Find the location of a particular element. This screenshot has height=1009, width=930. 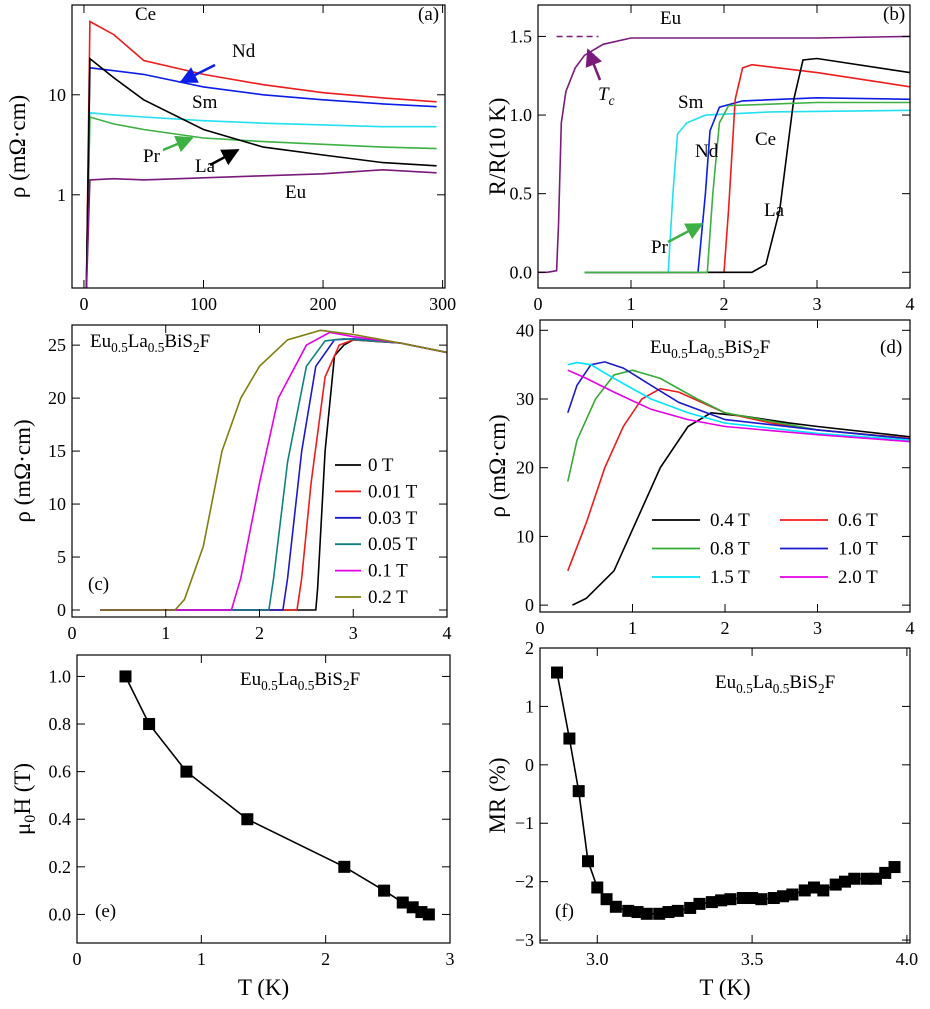

panel-label: (c) is located at coordinates (98, 584).